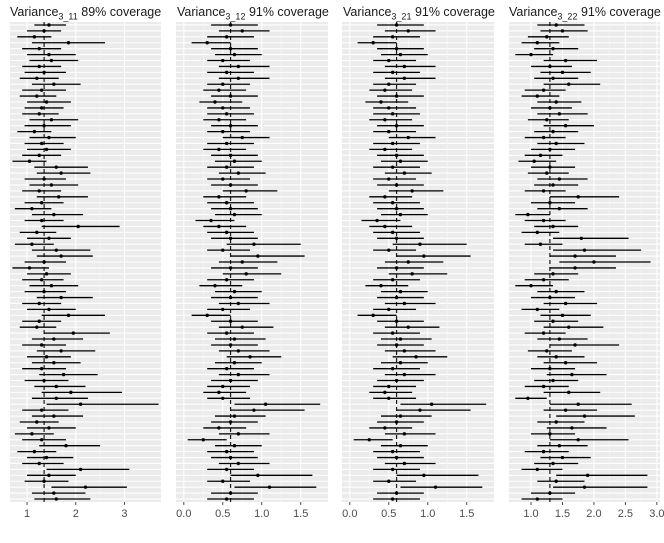  Describe the element at coordinates (593, 514) in the screenshot. I see `x-tick-label: 2.0` at that location.